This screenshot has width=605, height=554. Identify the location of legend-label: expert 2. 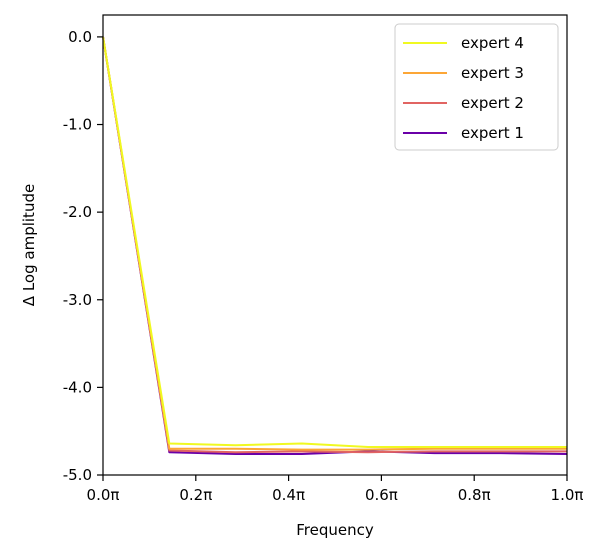
(492, 103).